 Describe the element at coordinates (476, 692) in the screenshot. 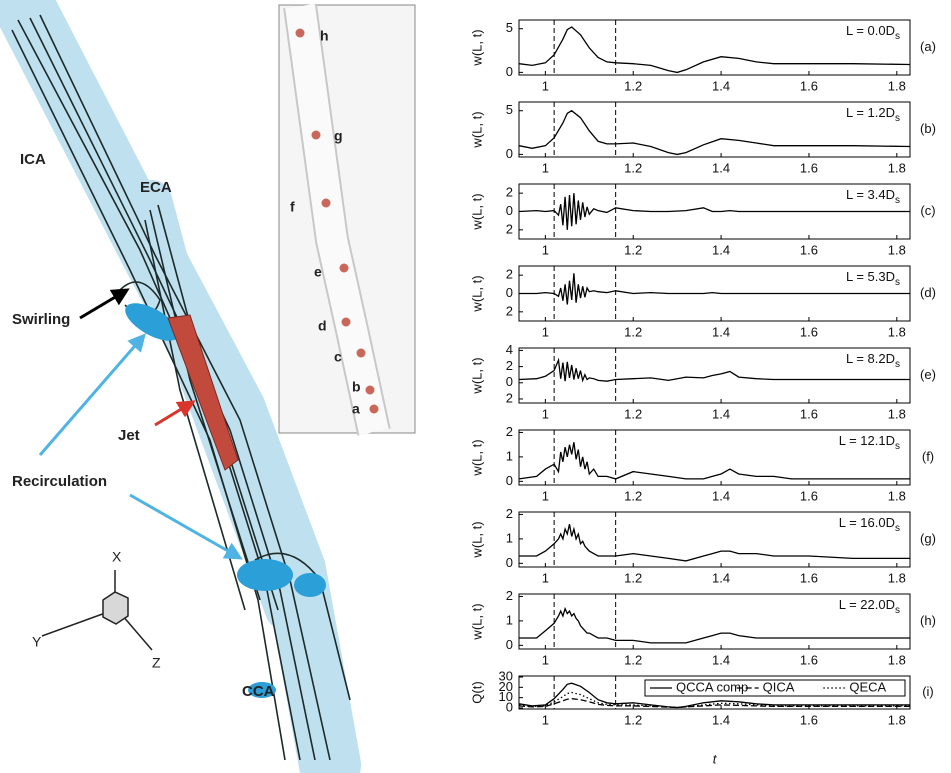

I see `y-axis-label: Q(t)` at that location.